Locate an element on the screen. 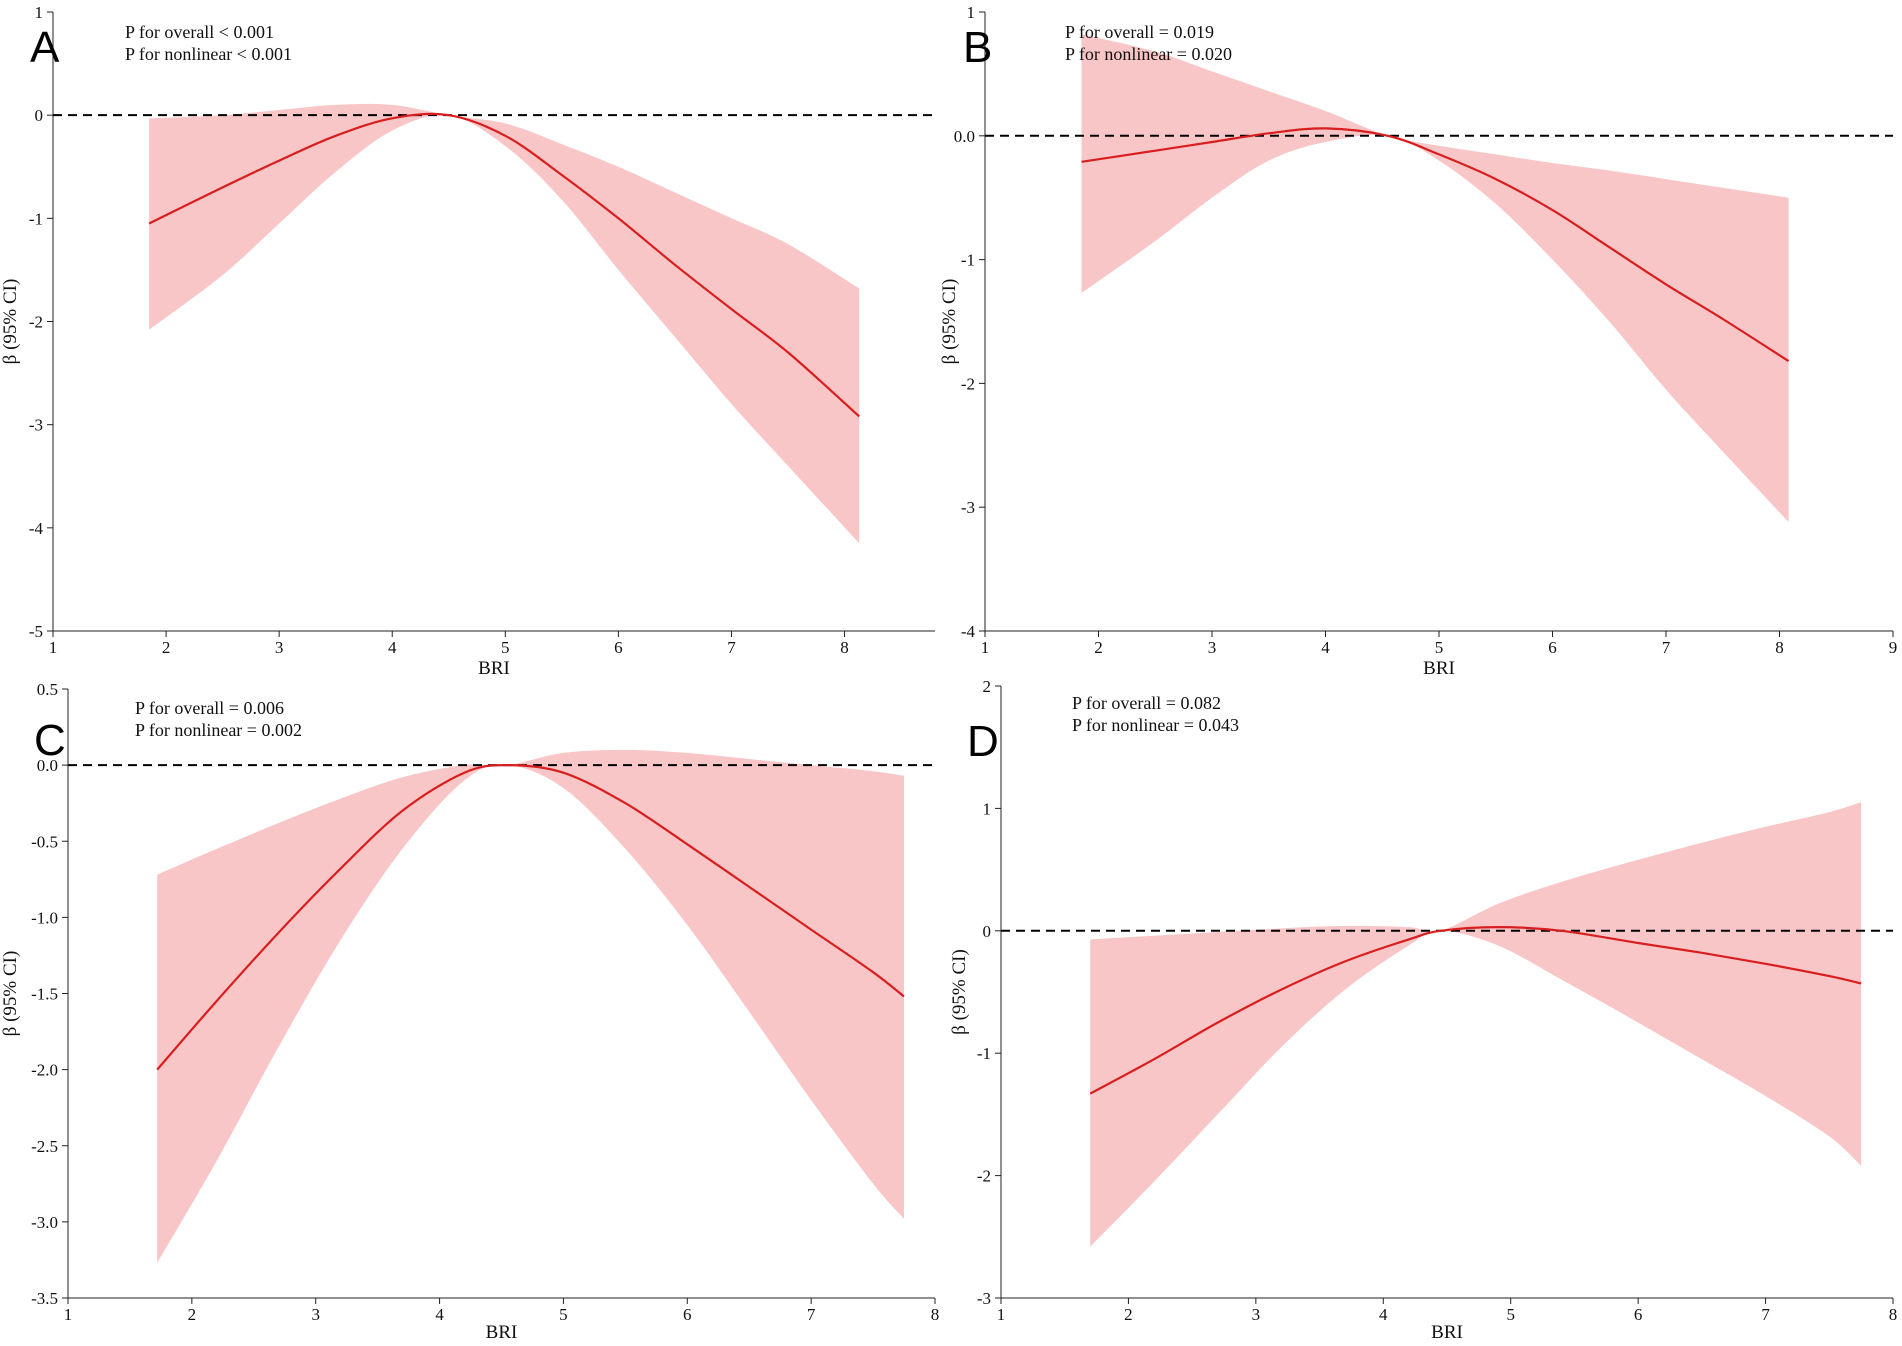 The height and width of the screenshot is (1346, 1902). panel-b-ci-band is located at coordinates (1435, 278).